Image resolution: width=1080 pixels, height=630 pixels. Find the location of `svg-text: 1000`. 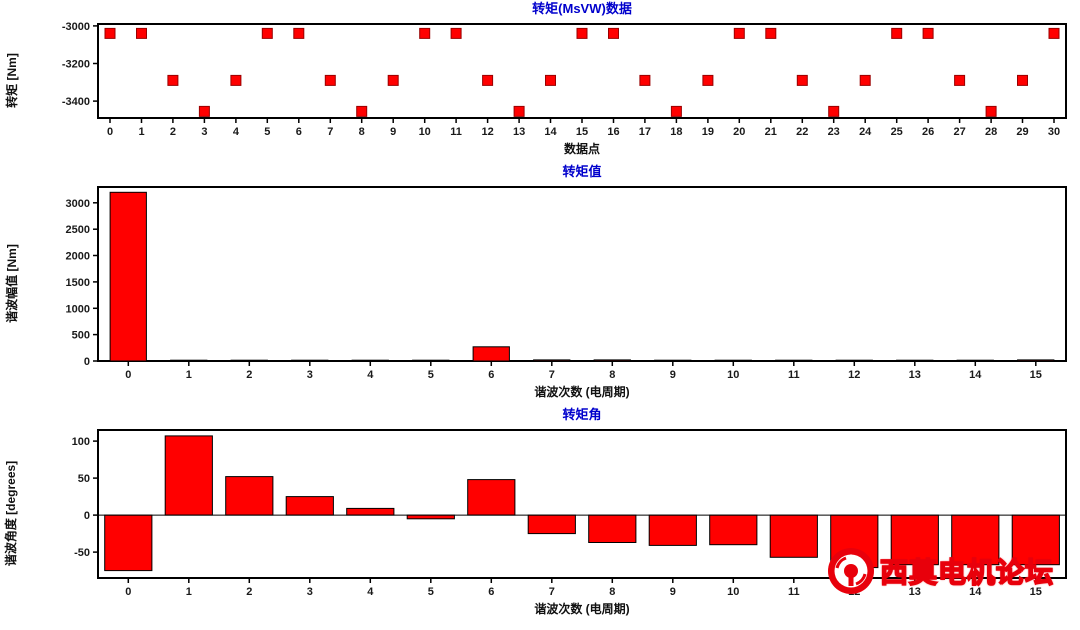

svg-text: 1000 is located at coordinates (78, 309).